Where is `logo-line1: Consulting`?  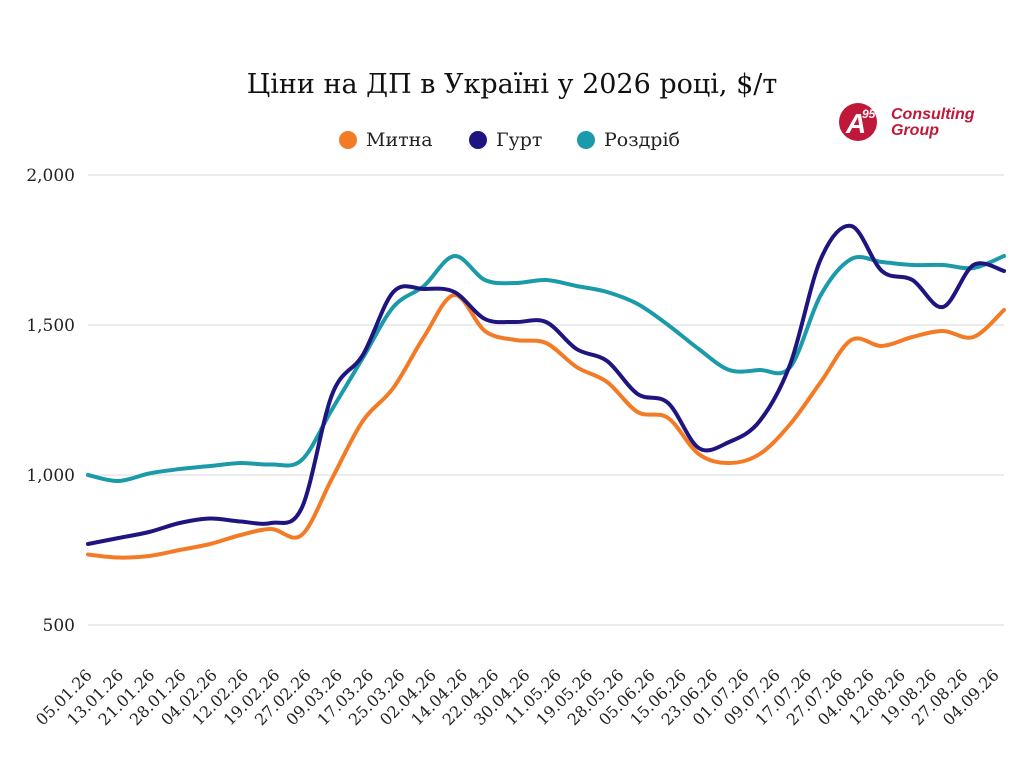
logo-line1: Consulting is located at coordinates (933, 114).